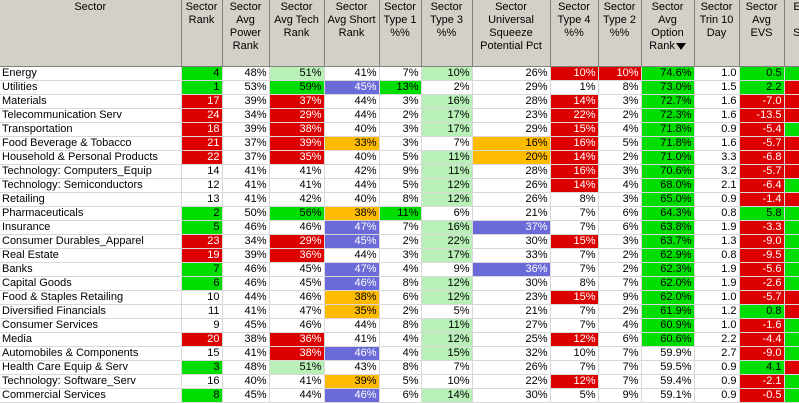  What do you see at coordinates (447, 33) in the screenshot?
I see `column-header-type3: Sector Type 3 %%` at bounding box center [447, 33].